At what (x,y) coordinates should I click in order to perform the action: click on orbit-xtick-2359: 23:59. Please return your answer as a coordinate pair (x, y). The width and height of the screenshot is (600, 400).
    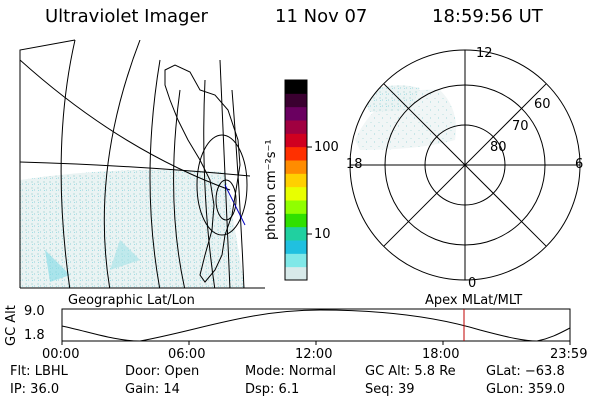
    Looking at the image, I should click on (569, 354).